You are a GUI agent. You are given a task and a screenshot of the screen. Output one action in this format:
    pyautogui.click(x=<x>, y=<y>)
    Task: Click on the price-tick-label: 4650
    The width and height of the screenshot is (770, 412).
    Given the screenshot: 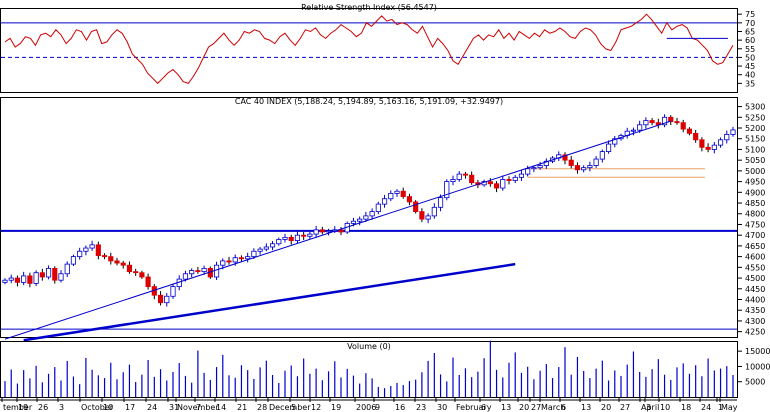 What is the action you would take?
    pyautogui.click(x=755, y=246)
    